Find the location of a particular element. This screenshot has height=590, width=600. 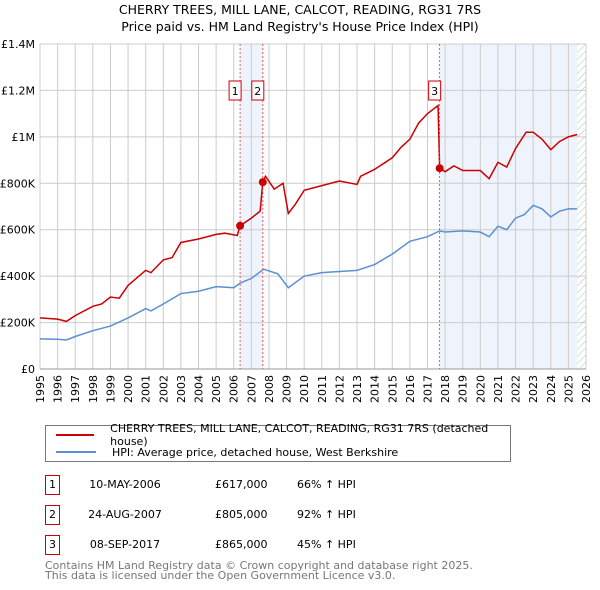

x-tick-label: 2009 is located at coordinates (287, 389).